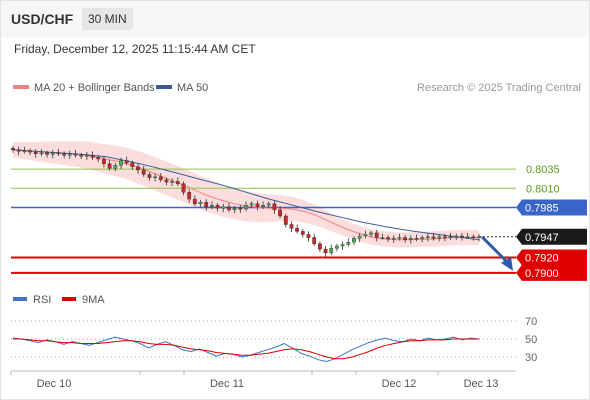  I want to click on rsi-tick-label: 30, so click(531, 358).